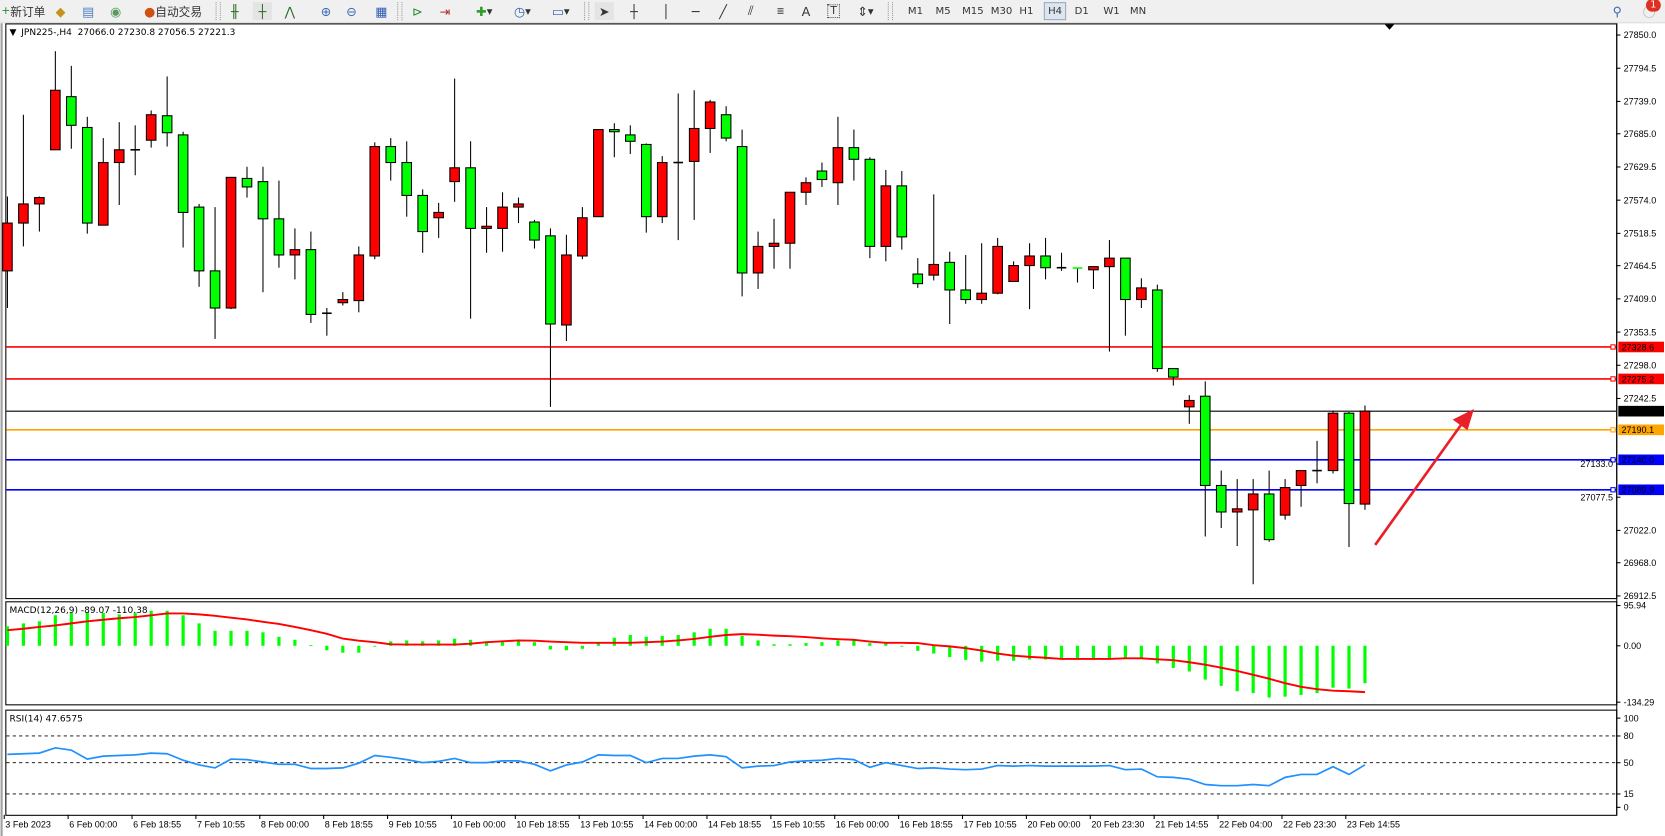 The width and height of the screenshot is (1665, 836). I want to click on auto-trading-button: ● 自动交易, so click(173, 11).